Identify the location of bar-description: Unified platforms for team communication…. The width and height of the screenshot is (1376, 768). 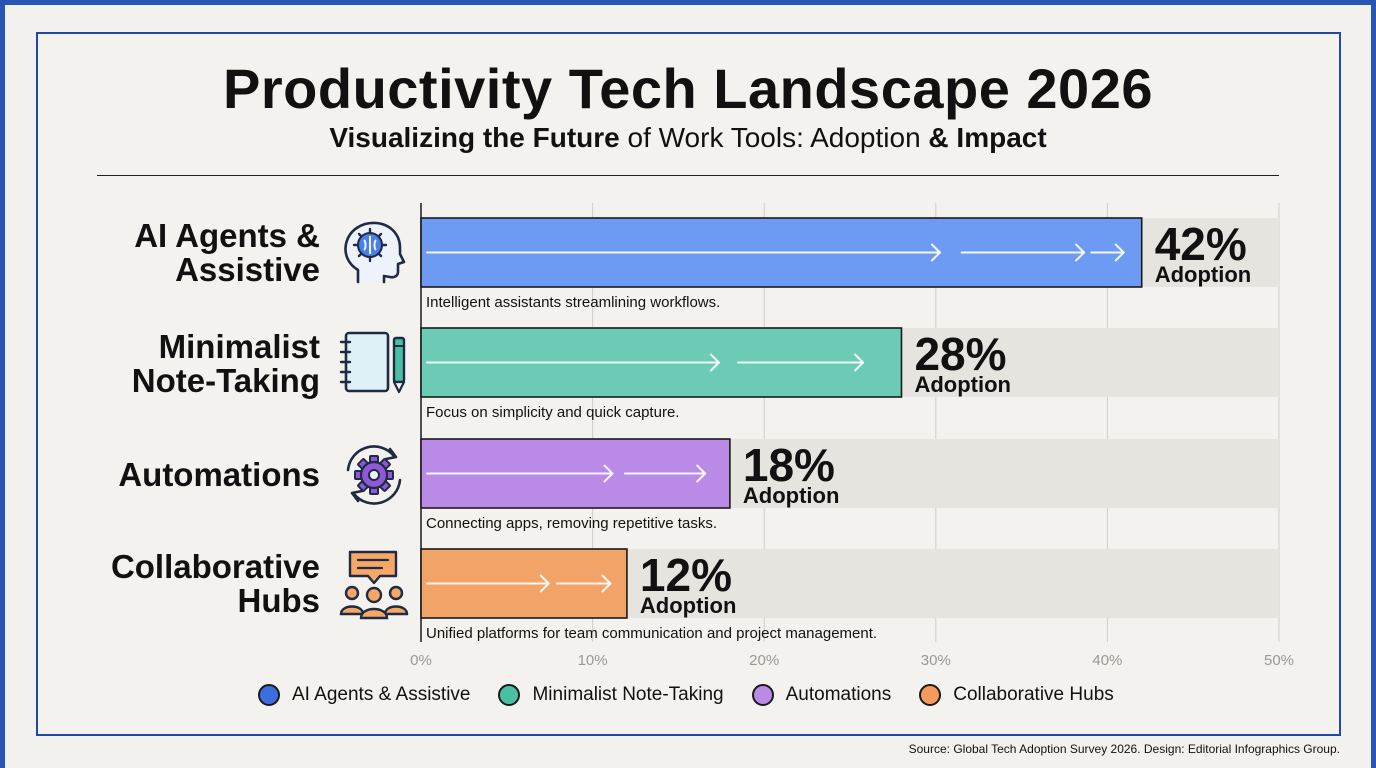
(651, 633).